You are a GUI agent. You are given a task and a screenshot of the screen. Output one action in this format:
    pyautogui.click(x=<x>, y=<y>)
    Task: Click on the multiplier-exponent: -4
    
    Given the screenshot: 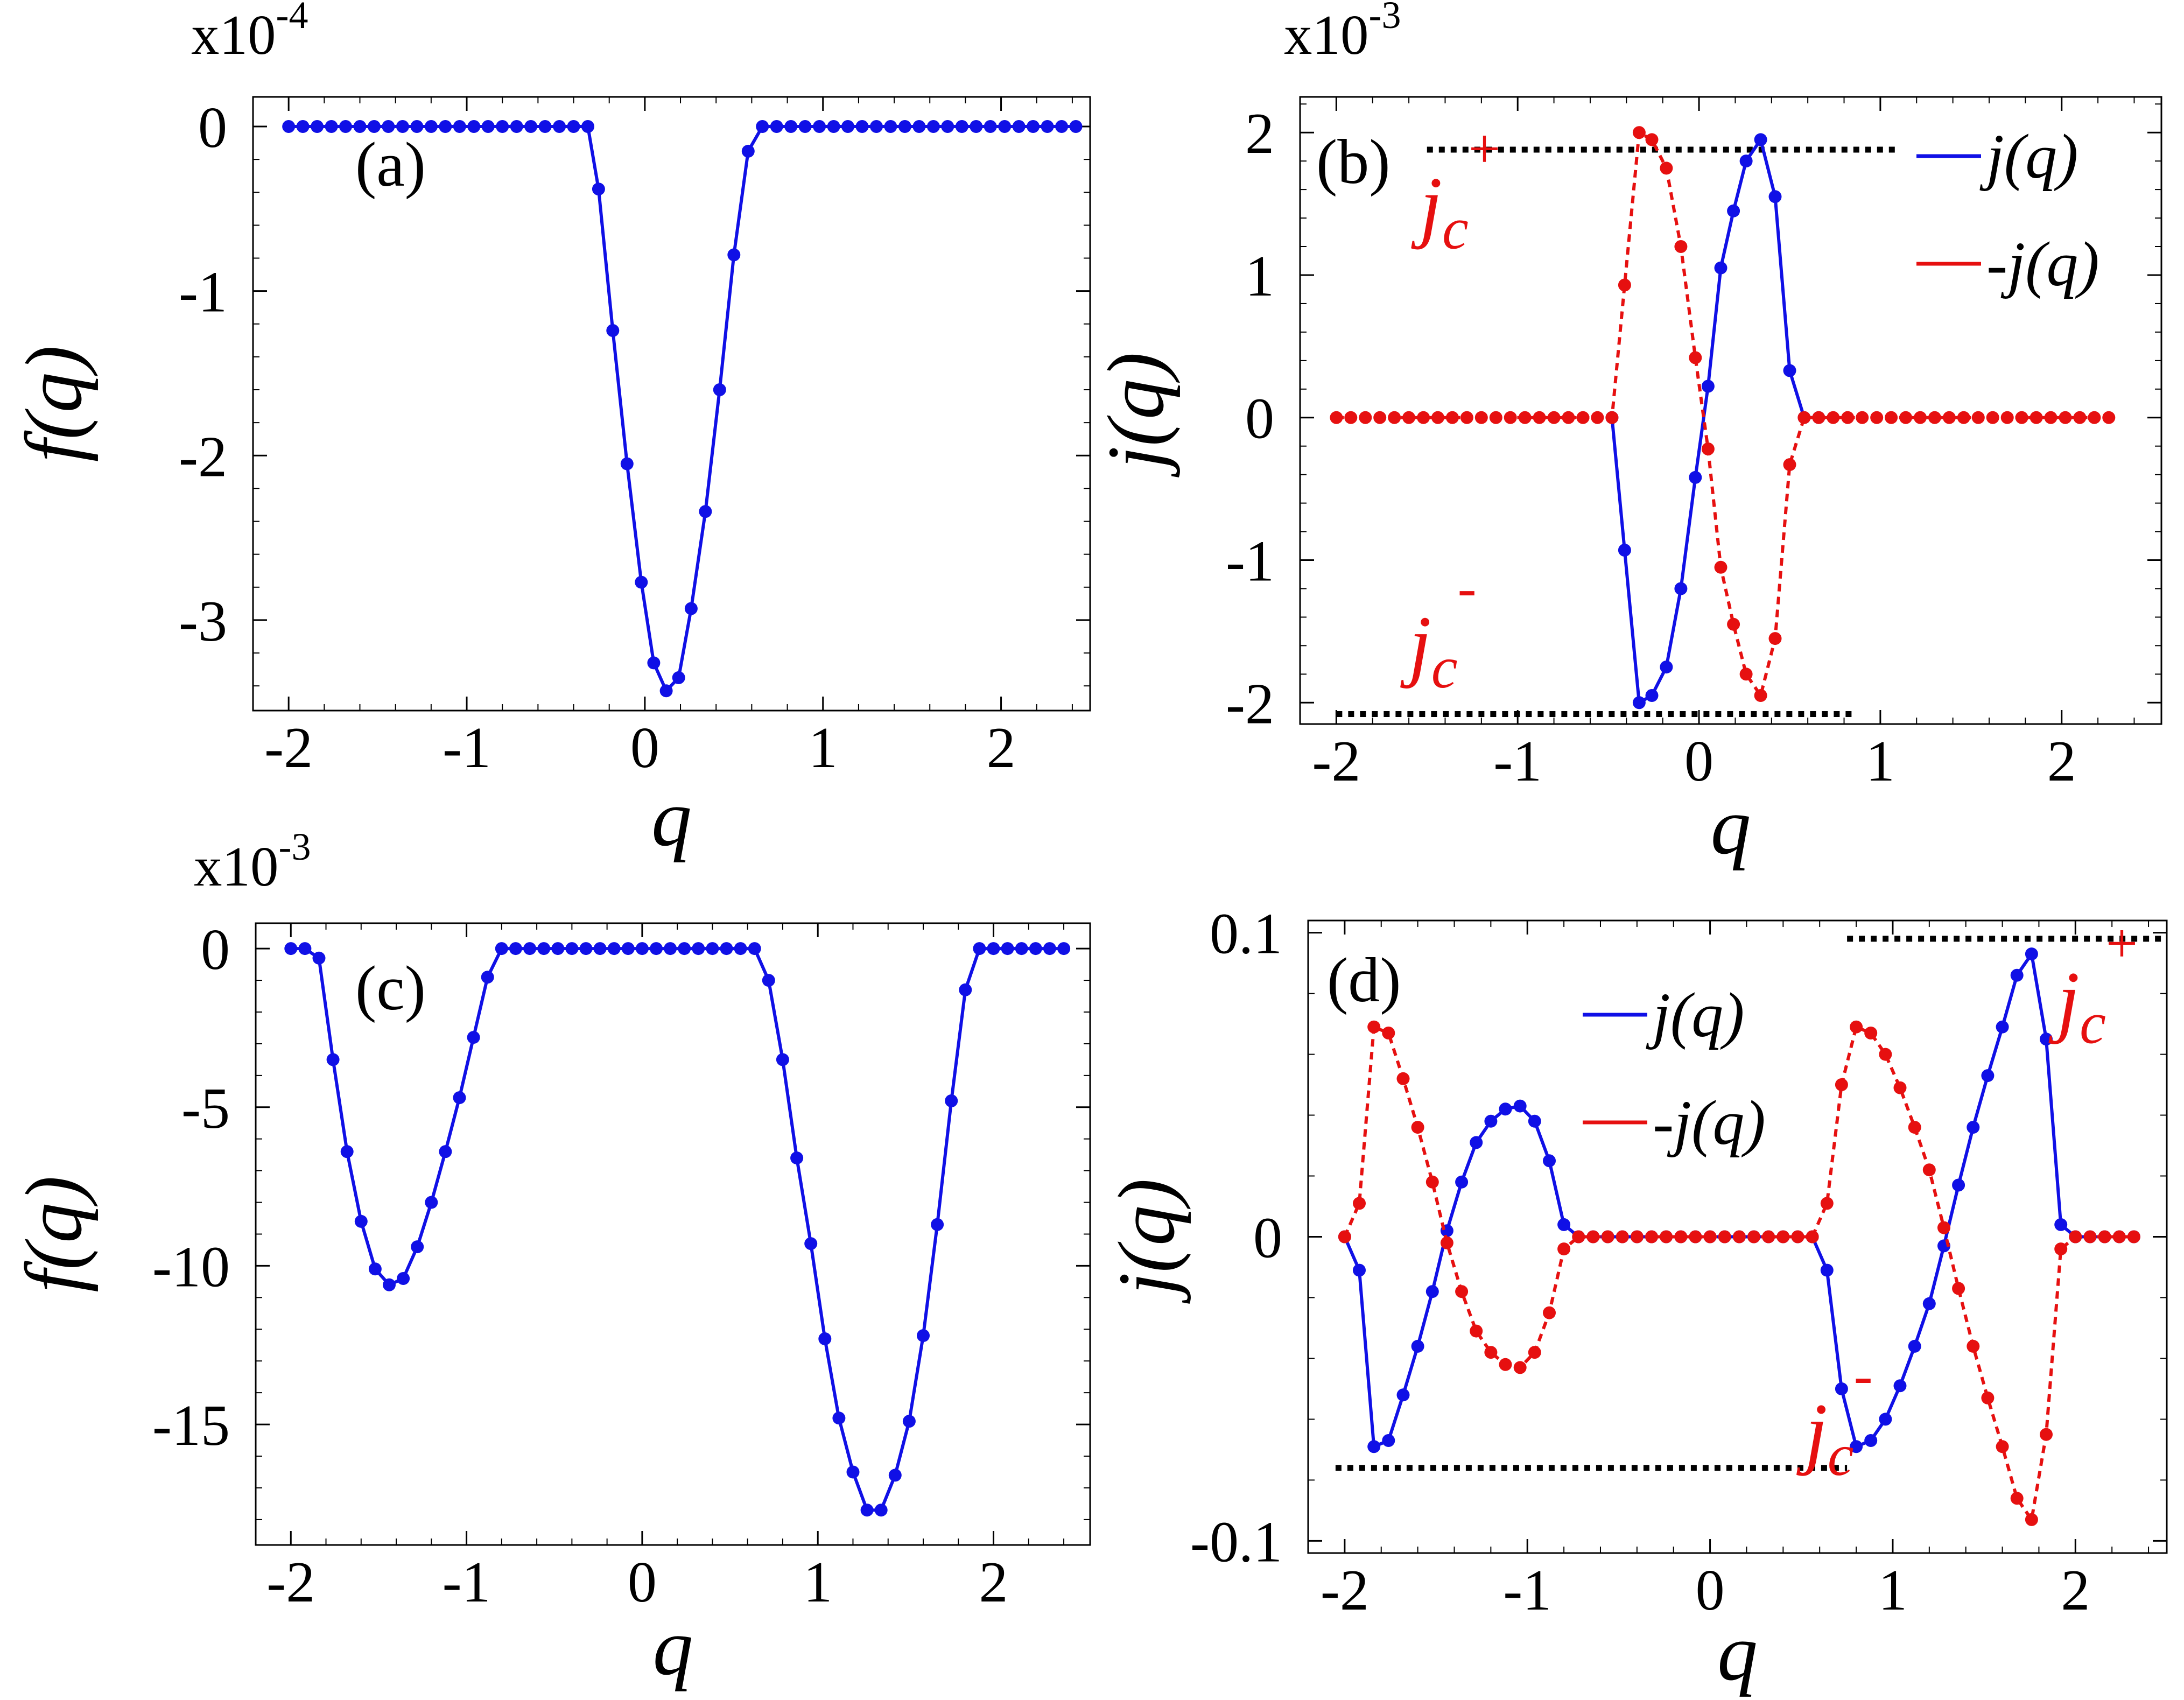 What is the action you would take?
    pyautogui.click(x=292, y=18)
    